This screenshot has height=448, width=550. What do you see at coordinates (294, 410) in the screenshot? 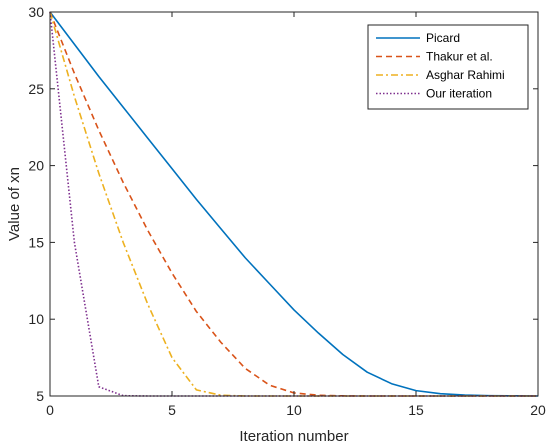
I see `x-tick-label: 10` at bounding box center [294, 410].